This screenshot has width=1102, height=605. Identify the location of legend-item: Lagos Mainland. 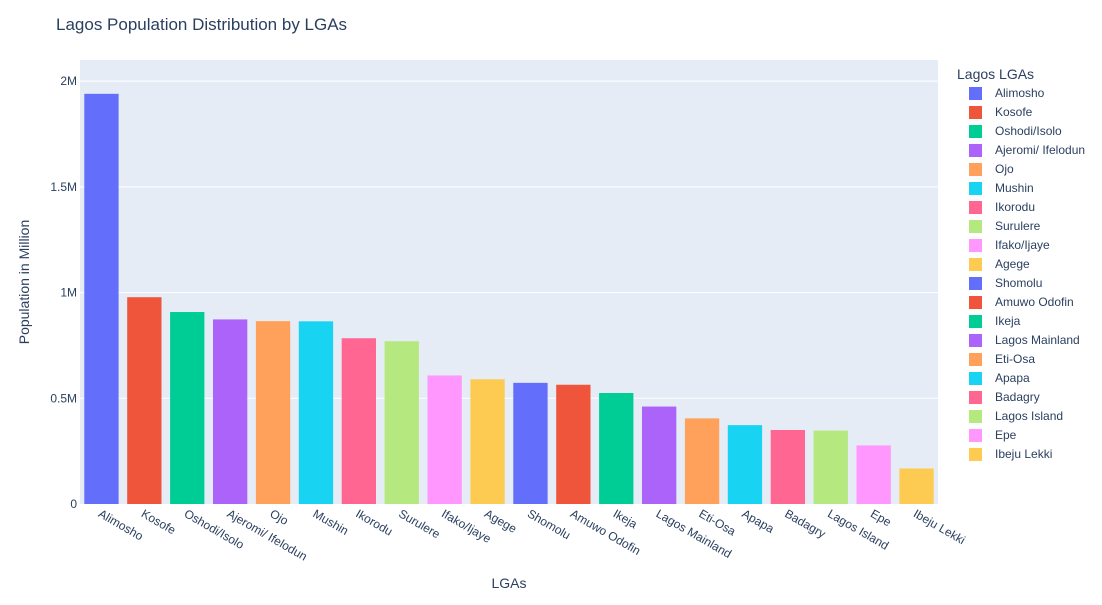
(1024, 340).